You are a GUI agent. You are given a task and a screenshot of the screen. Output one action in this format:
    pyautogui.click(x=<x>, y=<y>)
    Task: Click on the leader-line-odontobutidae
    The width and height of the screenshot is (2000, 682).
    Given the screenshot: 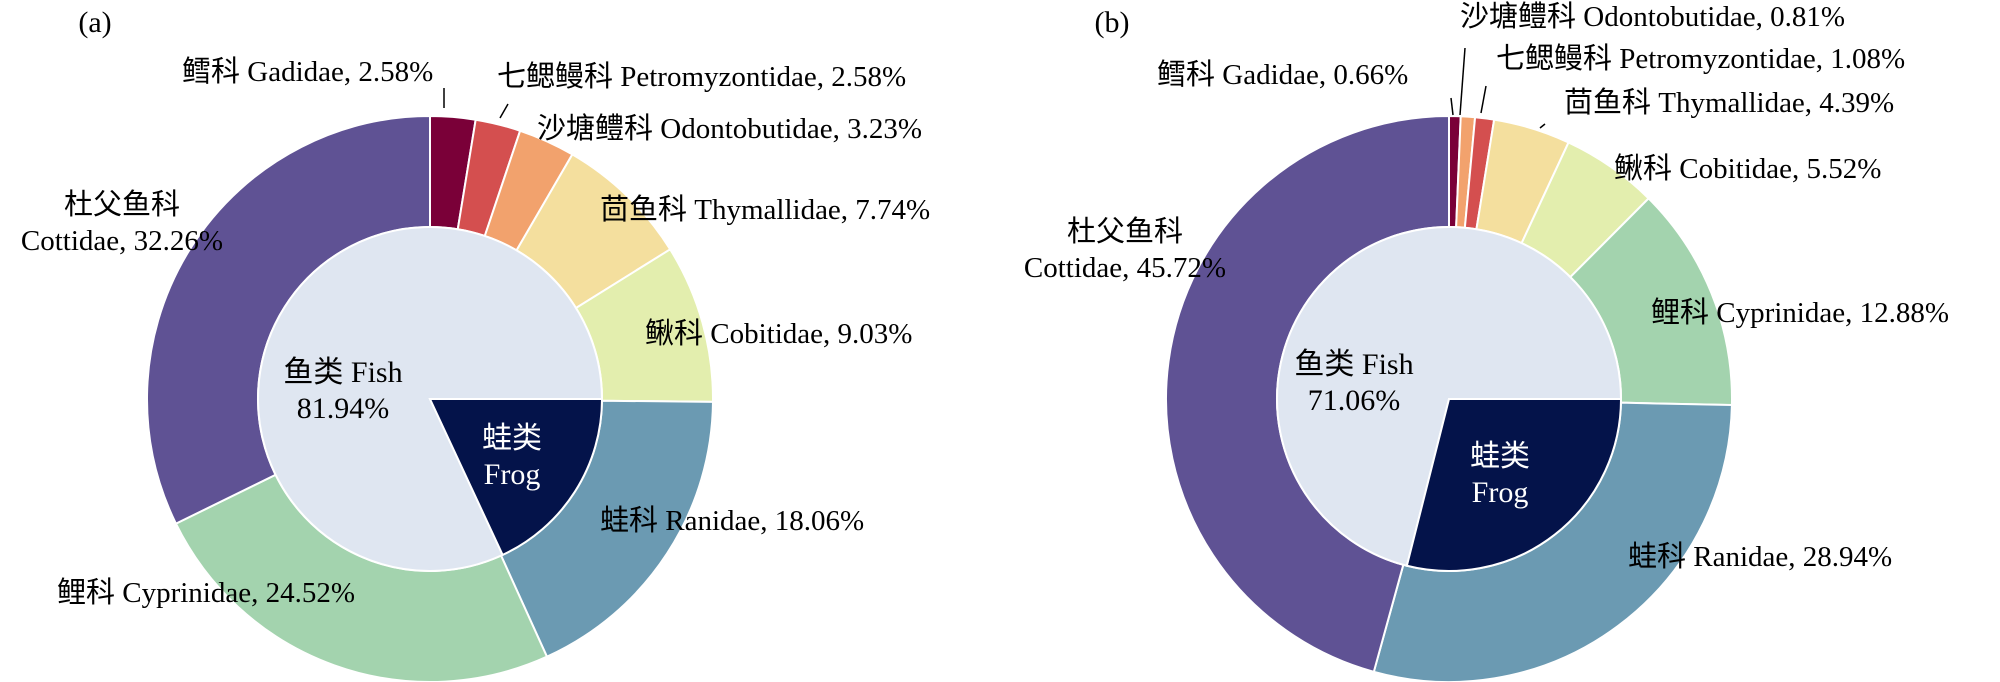 What is the action you would take?
    pyautogui.click(x=1462, y=81)
    